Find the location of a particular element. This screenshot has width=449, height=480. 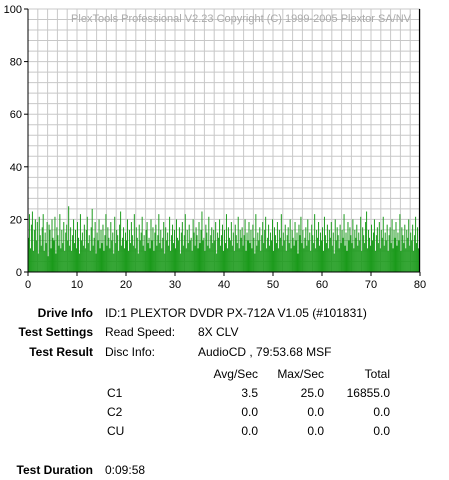

read-speed-value: 8X CLV is located at coordinates (218, 332).